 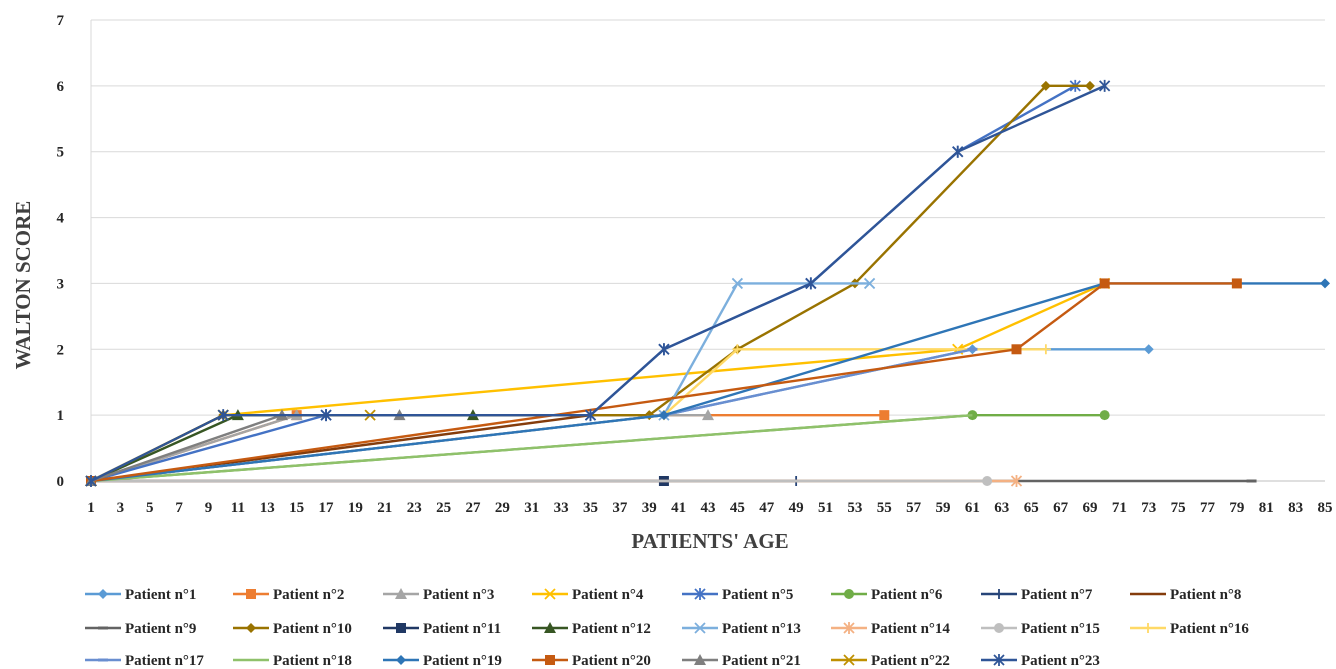 I want to click on x-tick-61: 61, so click(x=972, y=508).